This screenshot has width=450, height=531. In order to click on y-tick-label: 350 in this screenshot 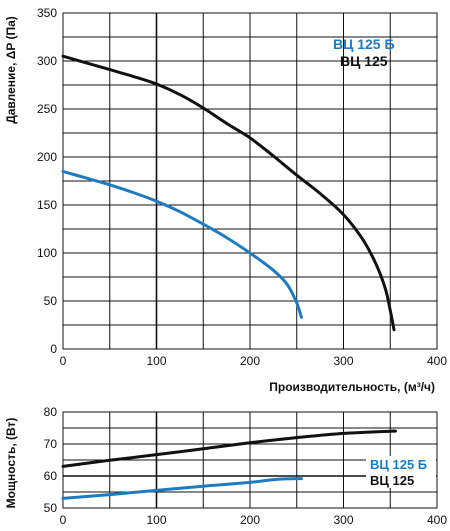, I will do `click(47, 13)`.